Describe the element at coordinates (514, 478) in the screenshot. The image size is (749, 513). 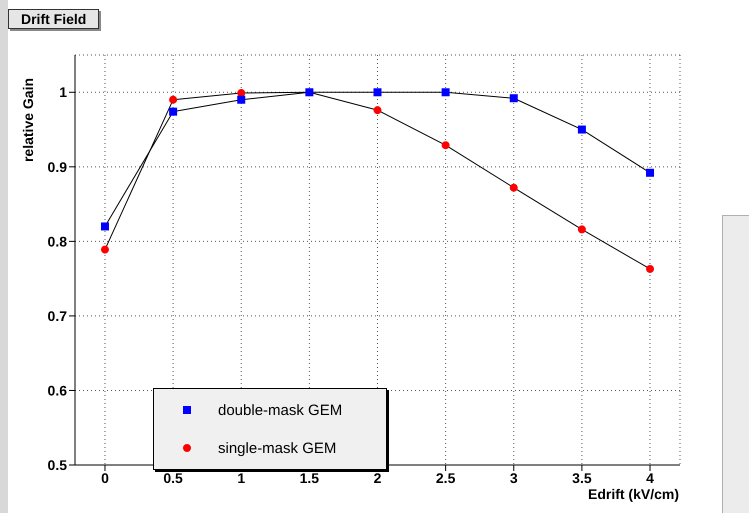
I see `x-tick-label: 3` at that location.